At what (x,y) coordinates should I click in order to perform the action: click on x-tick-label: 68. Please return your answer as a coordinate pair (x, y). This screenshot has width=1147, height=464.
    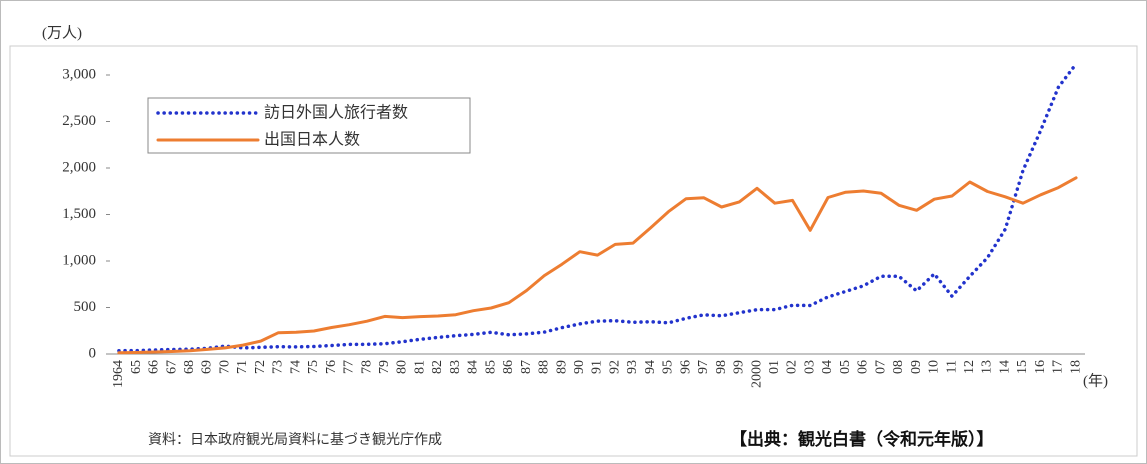
    Looking at the image, I should click on (189, 367).